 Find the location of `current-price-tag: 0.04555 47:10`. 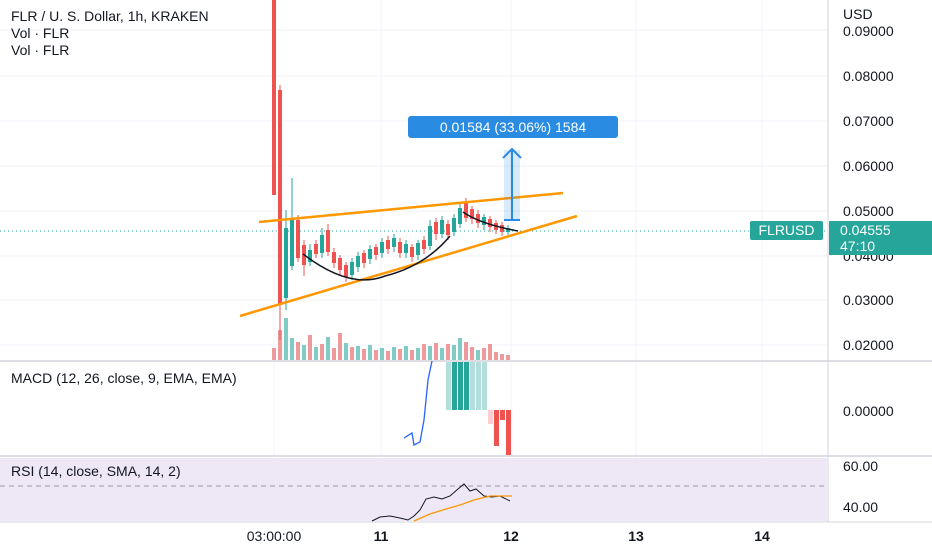

current-price-tag: 0.04555 47:10 is located at coordinates (880, 238).